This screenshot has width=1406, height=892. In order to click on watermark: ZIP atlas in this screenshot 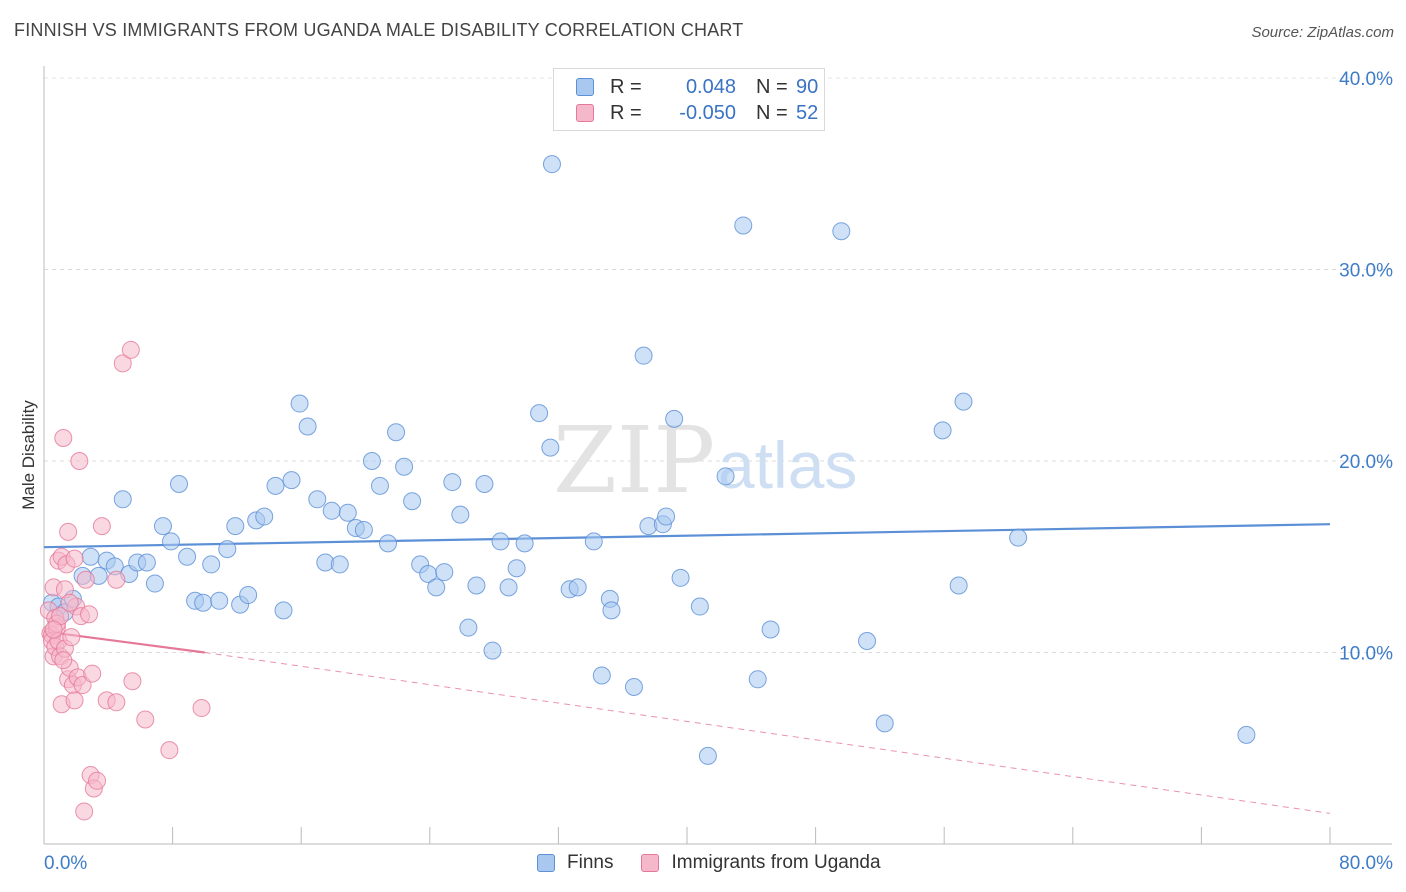, I will do `click(705, 460)`.